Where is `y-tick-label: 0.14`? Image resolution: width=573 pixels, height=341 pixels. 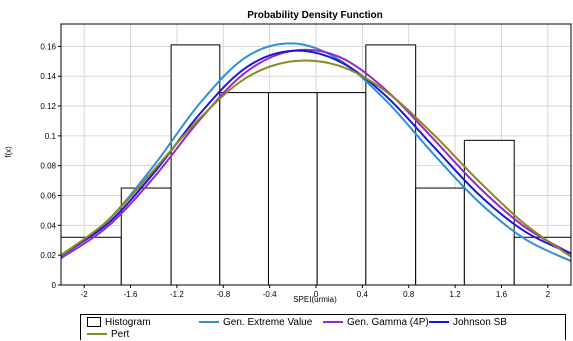 y-tick-label: 0.14 is located at coordinates (48, 76).